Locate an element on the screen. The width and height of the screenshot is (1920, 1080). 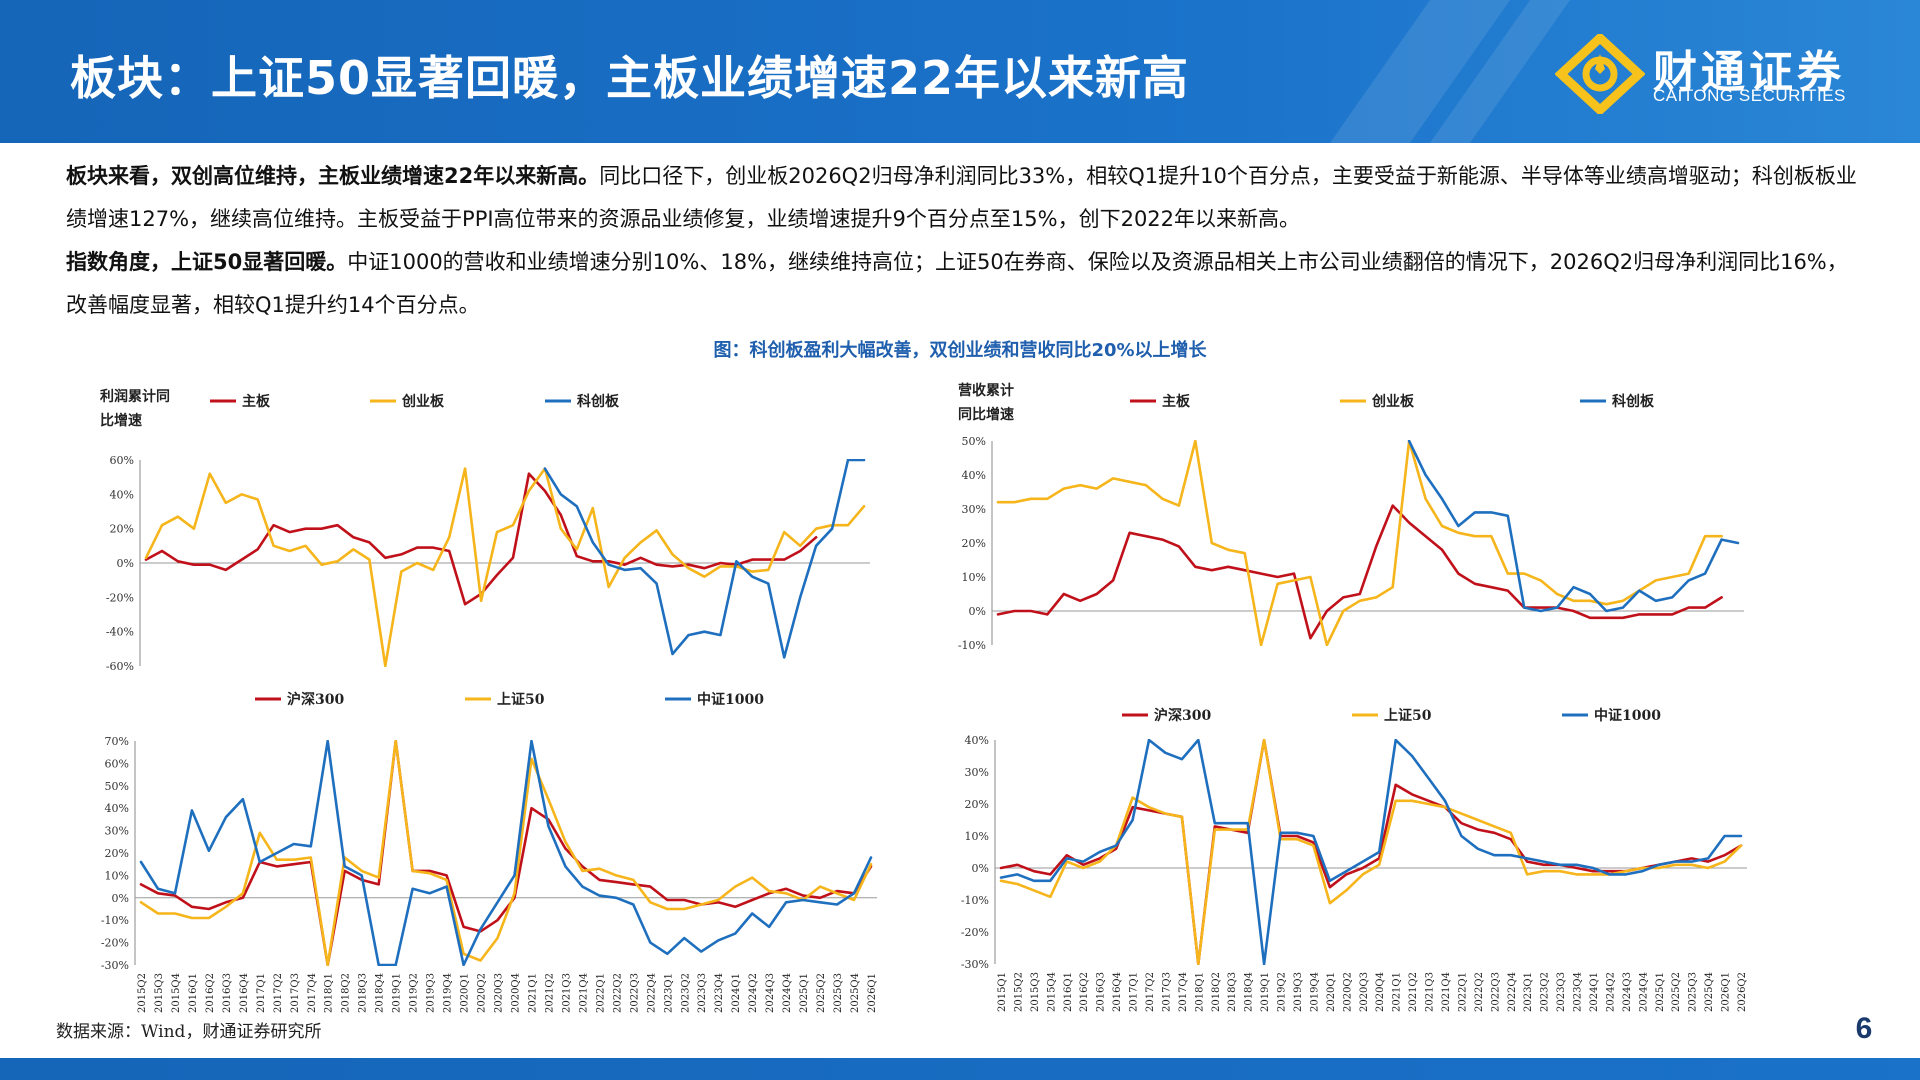
x-tick-label: 2026Q1 is located at coordinates (872, 993).